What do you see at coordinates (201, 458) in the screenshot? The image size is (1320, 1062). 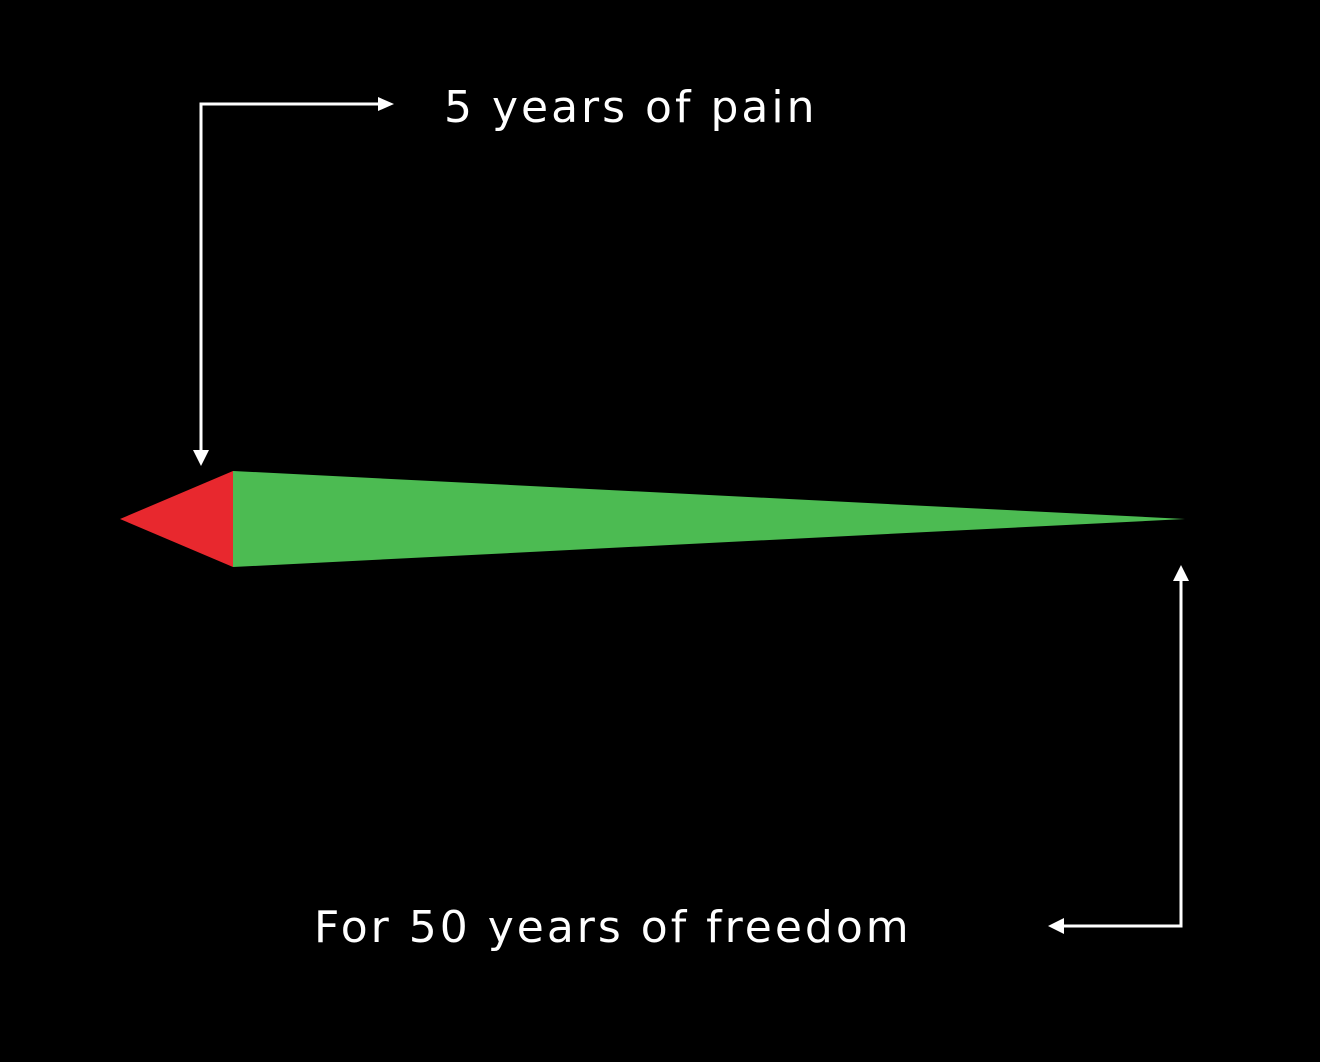 I see `arrowhead-down-icon` at bounding box center [201, 458].